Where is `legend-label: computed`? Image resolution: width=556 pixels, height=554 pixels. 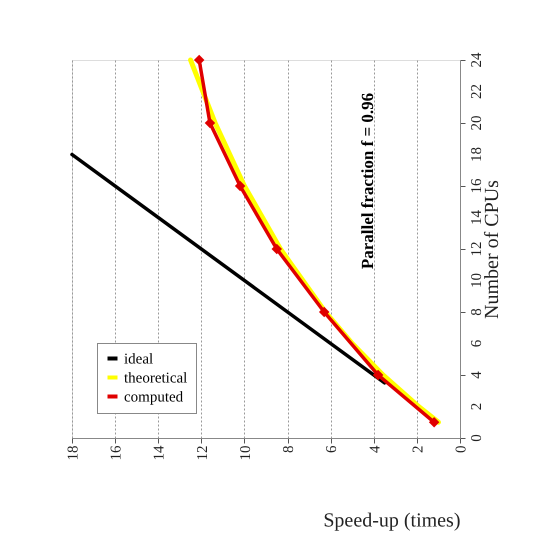 legend-label: computed is located at coordinates (154, 398).